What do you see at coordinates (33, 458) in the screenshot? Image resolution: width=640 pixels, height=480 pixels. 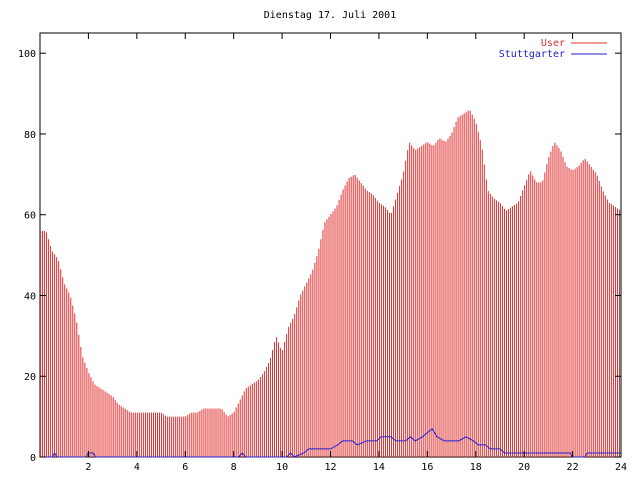 I see `y-tick-label: 0` at bounding box center [33, 458].